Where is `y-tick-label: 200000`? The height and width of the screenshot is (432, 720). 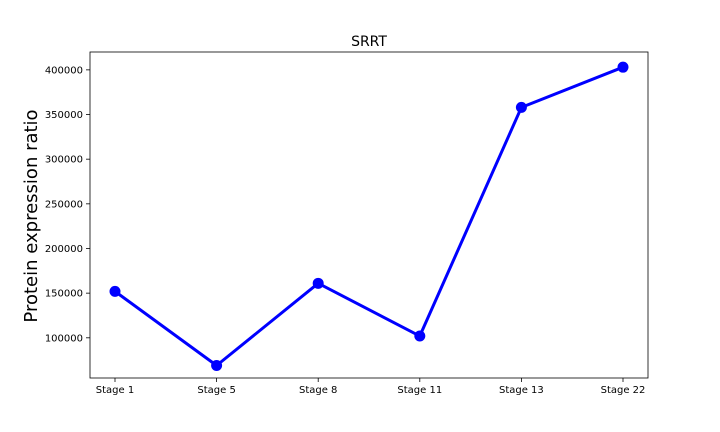 y-tick-label: 200000 is located at coordinates (64, 249).